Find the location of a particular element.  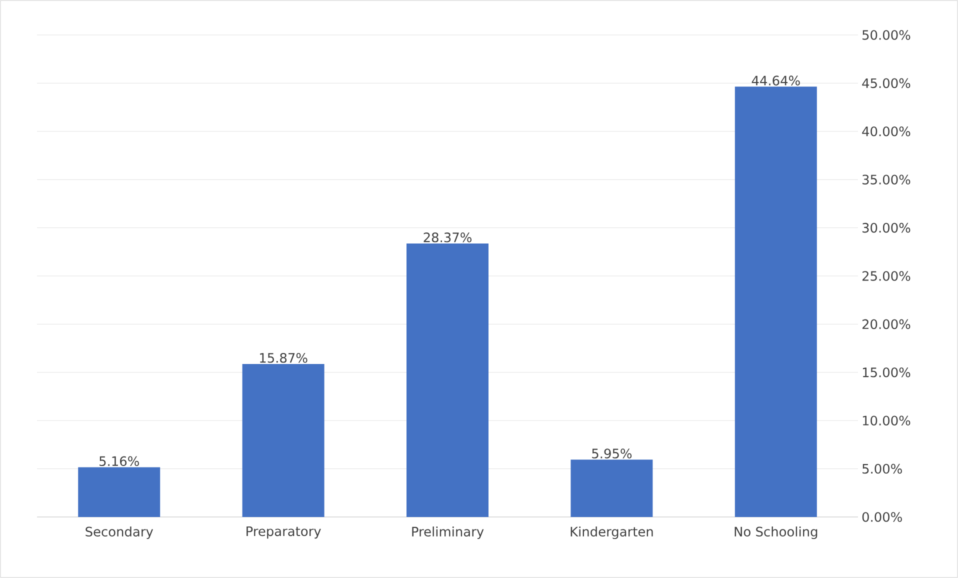

x-tick-label: Kindergarten is located at coordinates (611, 533).